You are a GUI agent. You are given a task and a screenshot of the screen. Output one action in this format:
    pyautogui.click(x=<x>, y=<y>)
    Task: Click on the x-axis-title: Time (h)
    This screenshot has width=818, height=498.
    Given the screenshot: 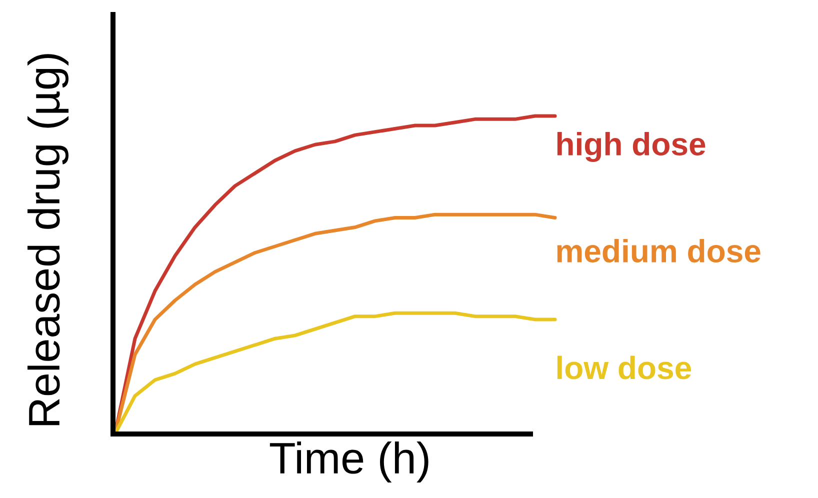 What is the action you would take?
    pyautogui.click(x=349, y=462)
    